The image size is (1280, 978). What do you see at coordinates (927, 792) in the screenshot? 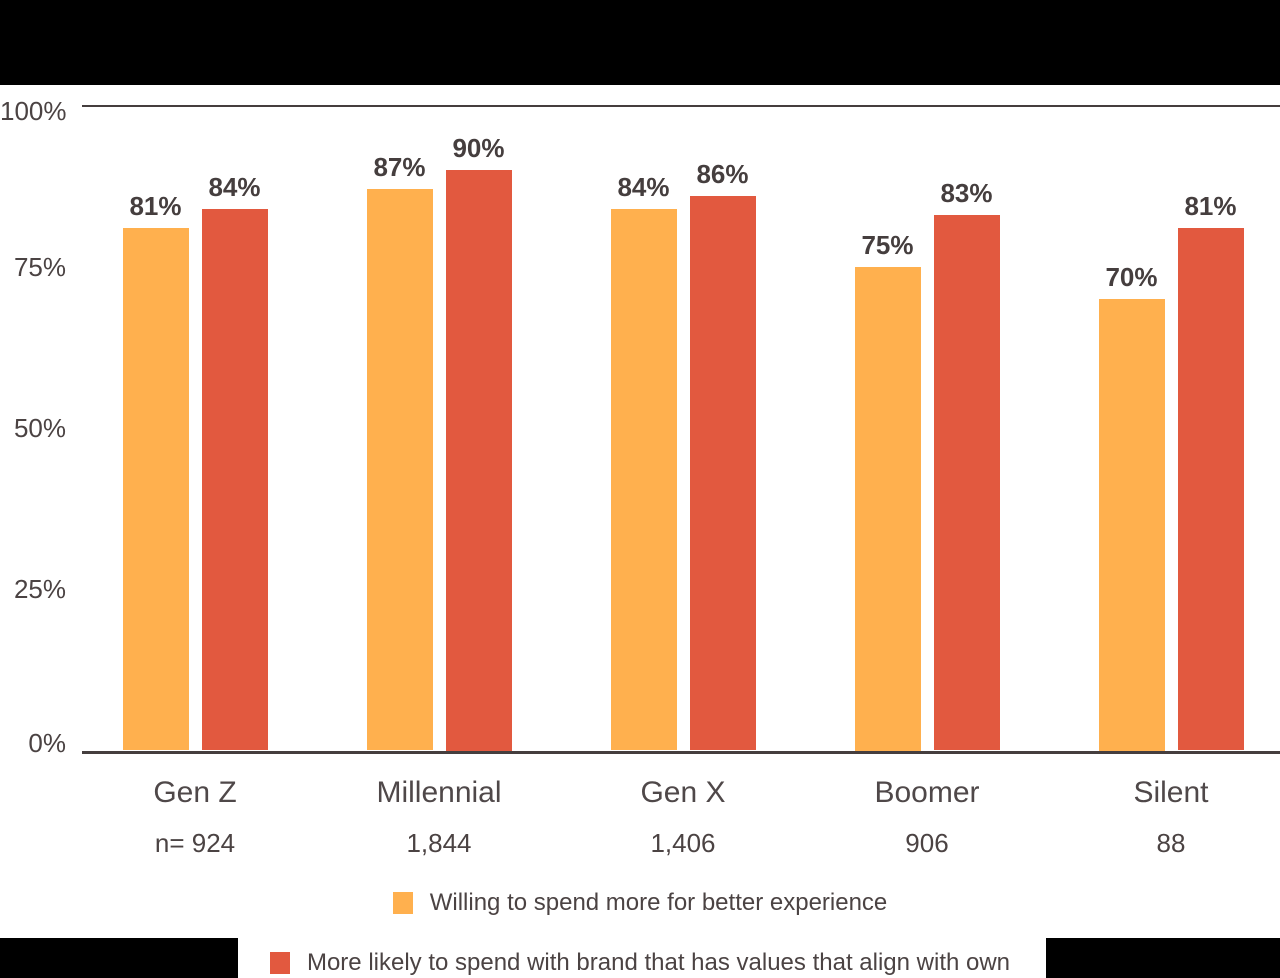
I see `category-label: Boomer` at bounding box center [927, 792].